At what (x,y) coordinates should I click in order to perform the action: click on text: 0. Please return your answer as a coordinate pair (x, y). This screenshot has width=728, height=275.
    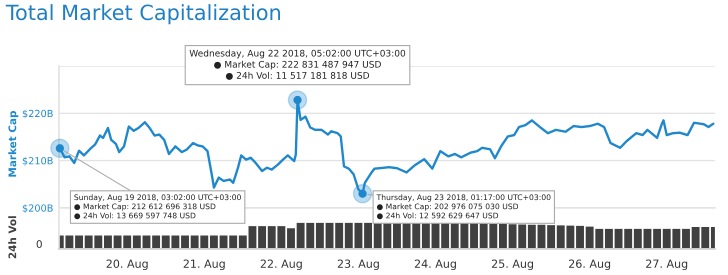
    Looking at the image, I should click on (39, 244).